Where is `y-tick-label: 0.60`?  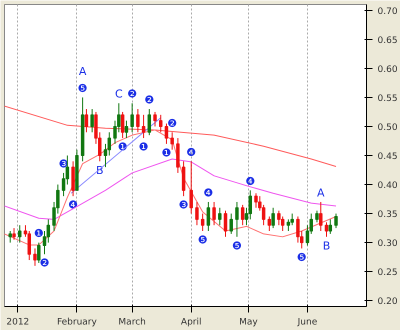 y-tick-label: 0.60 is located at coordinates (388, 69).